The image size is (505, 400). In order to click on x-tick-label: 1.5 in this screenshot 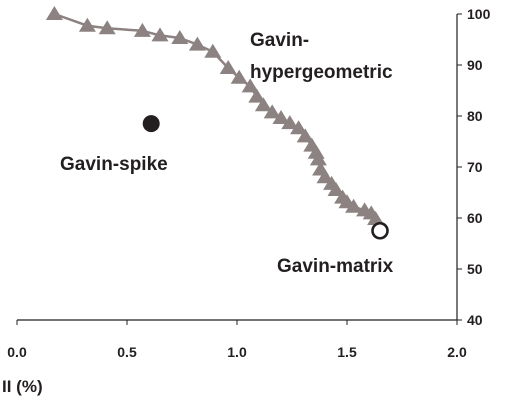, I will do `click(347, 352)`.